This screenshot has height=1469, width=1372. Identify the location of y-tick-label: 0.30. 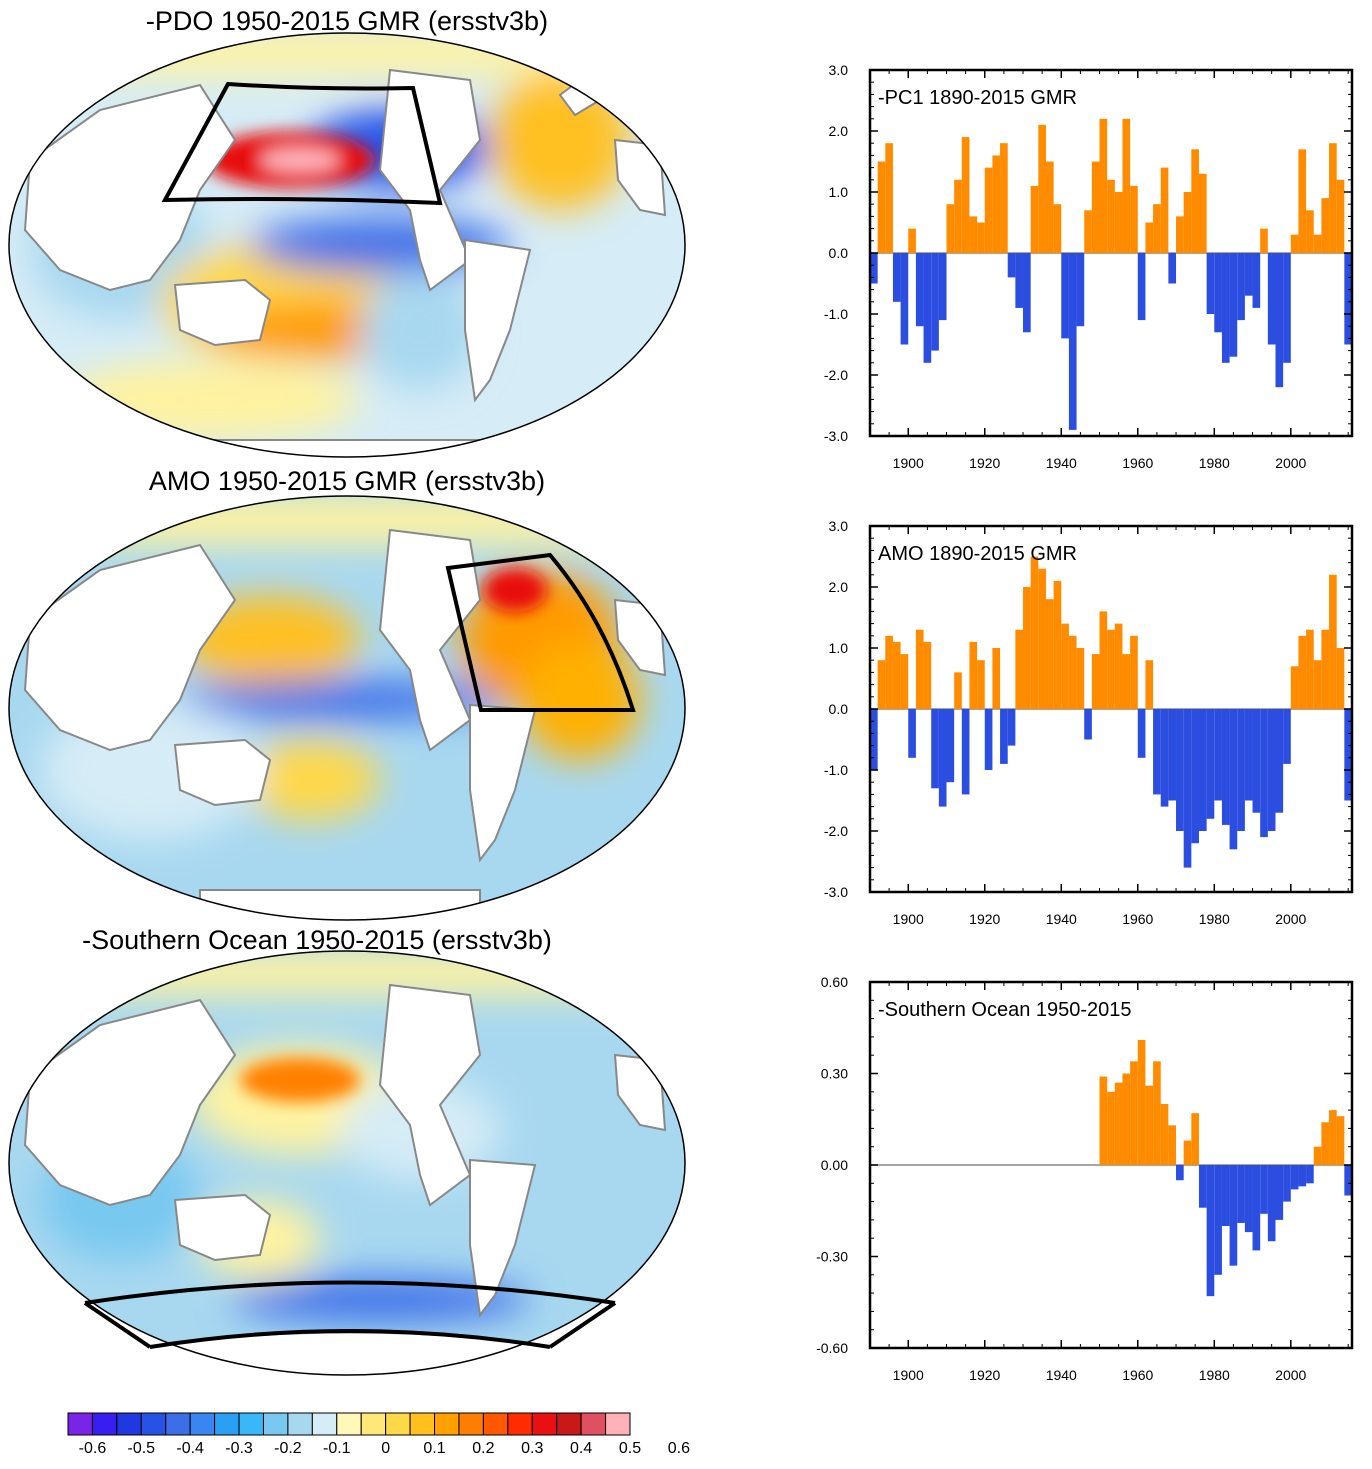
(834, 1074).